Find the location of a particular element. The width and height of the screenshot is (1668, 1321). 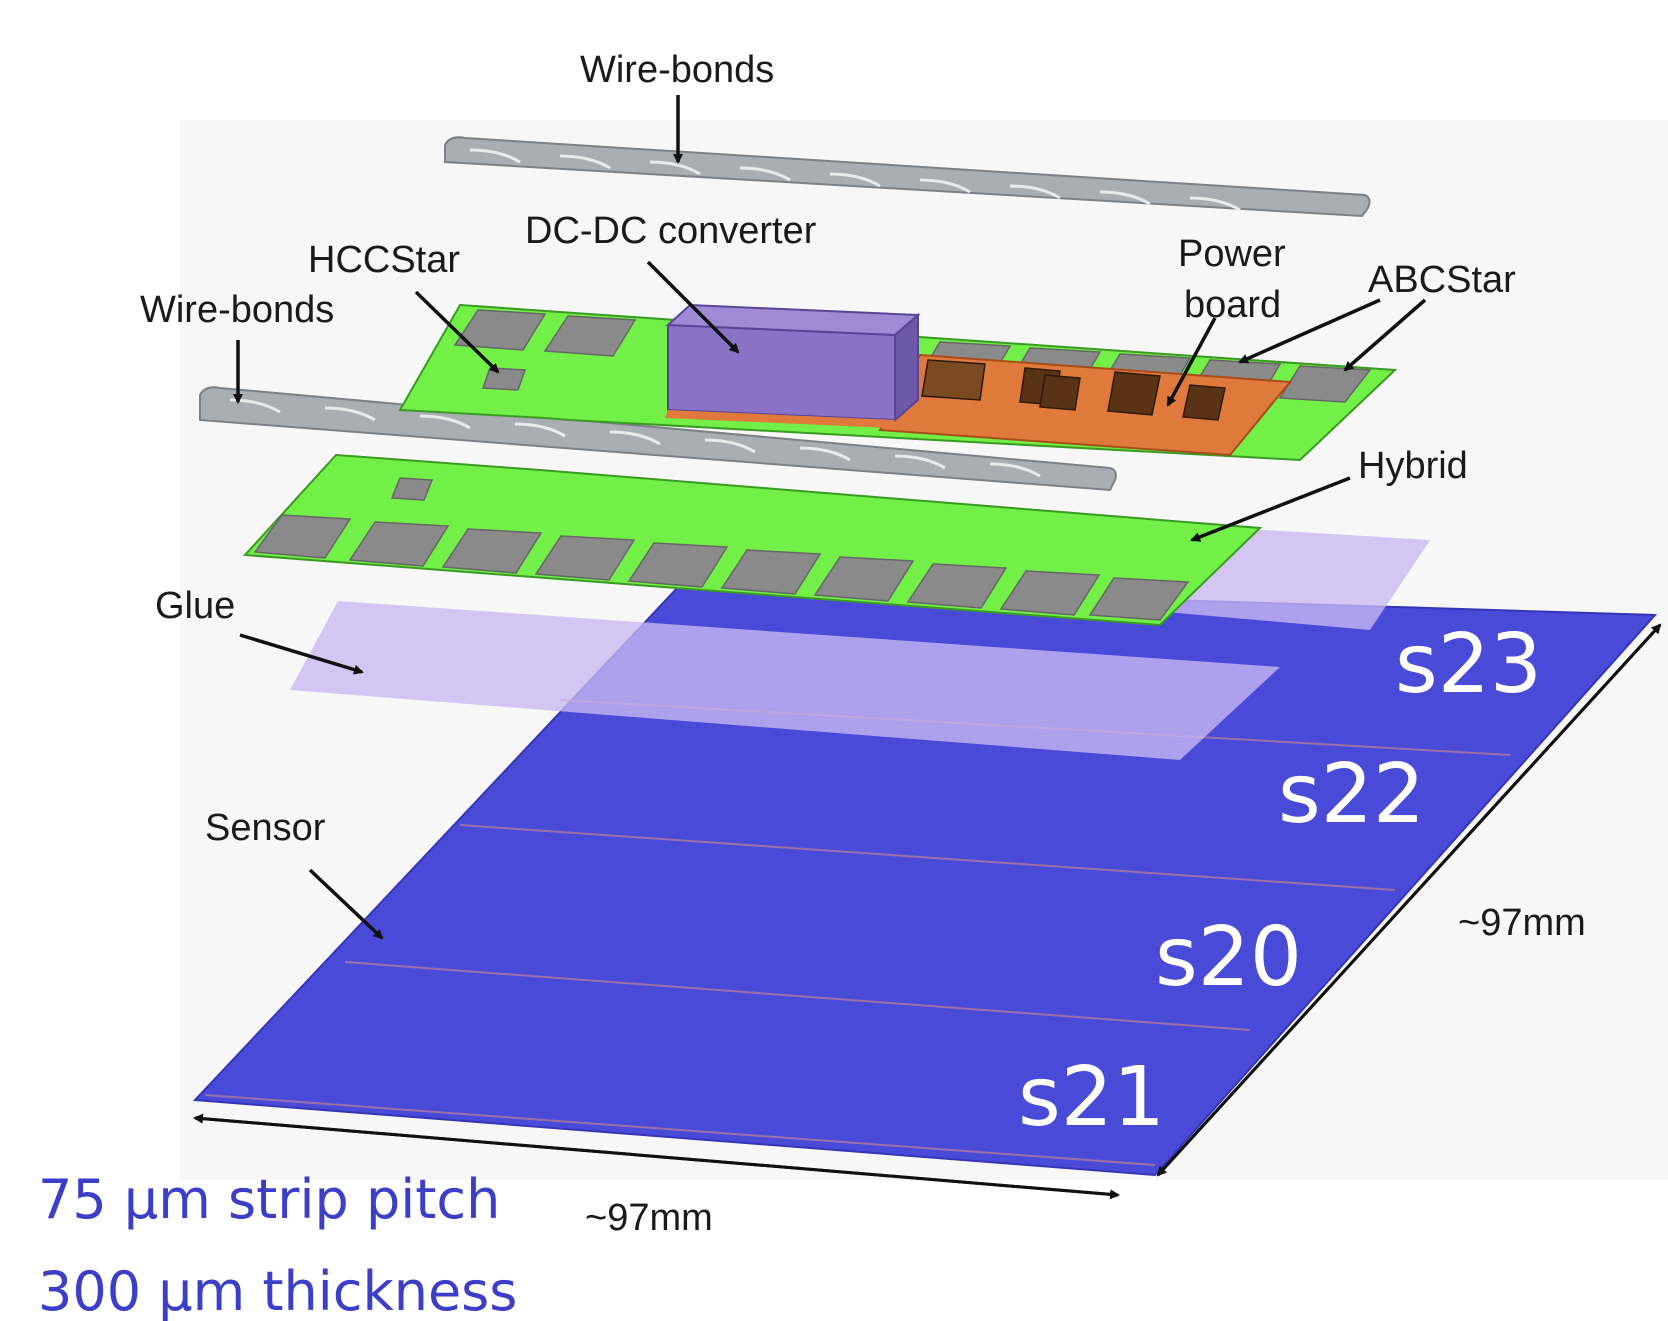

arrow-glue is located at coordinates (301, 654).